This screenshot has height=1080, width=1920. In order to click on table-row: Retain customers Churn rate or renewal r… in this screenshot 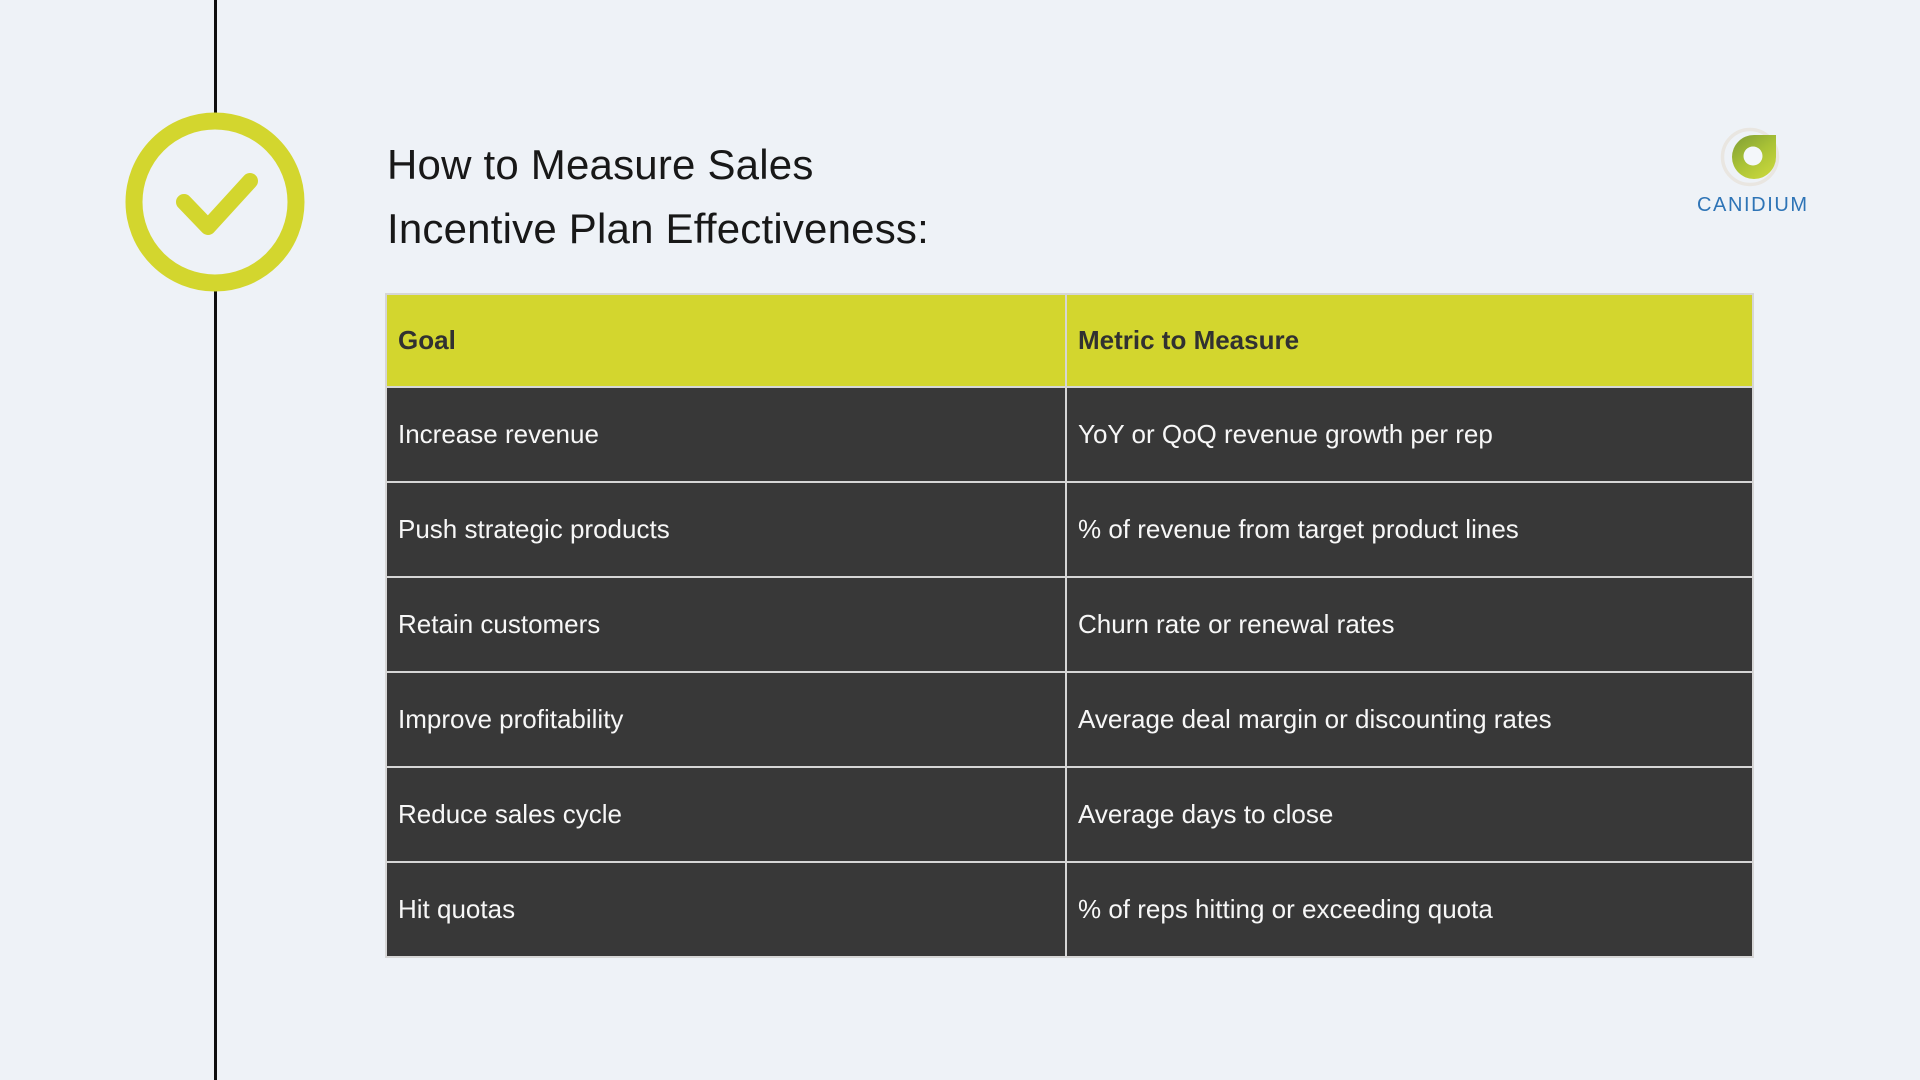, I will do `click(1069, 624)`.